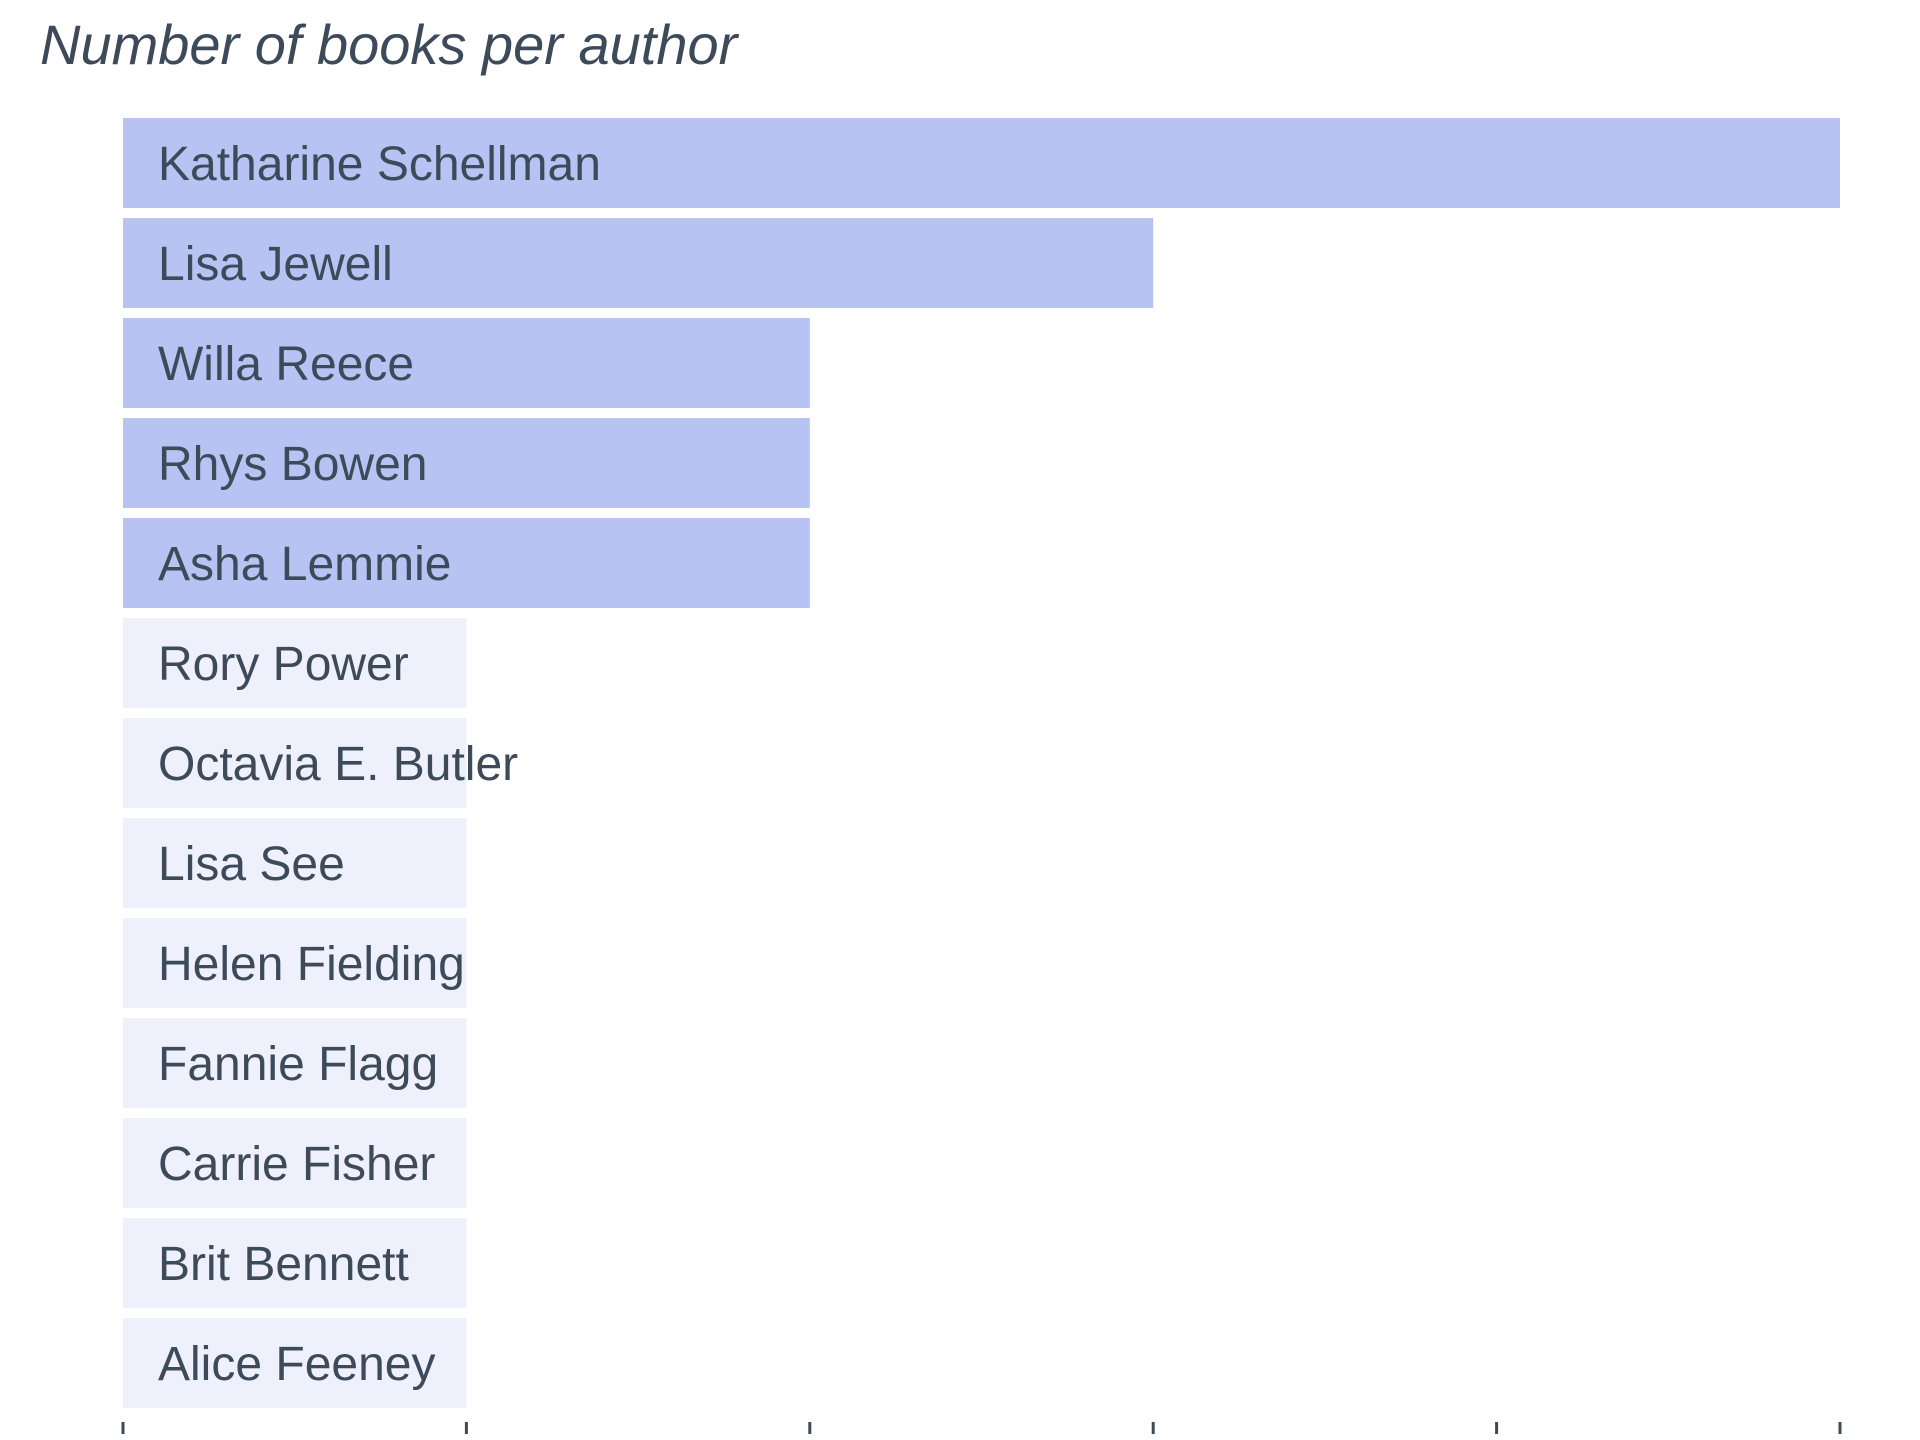 Image resolution: width=1920 pixels, height=1440 pixels. What do you see at coordinates (981, 163) in the screenshot?
I see `bar-katharine-schellman` at bounding box center [981, 163].